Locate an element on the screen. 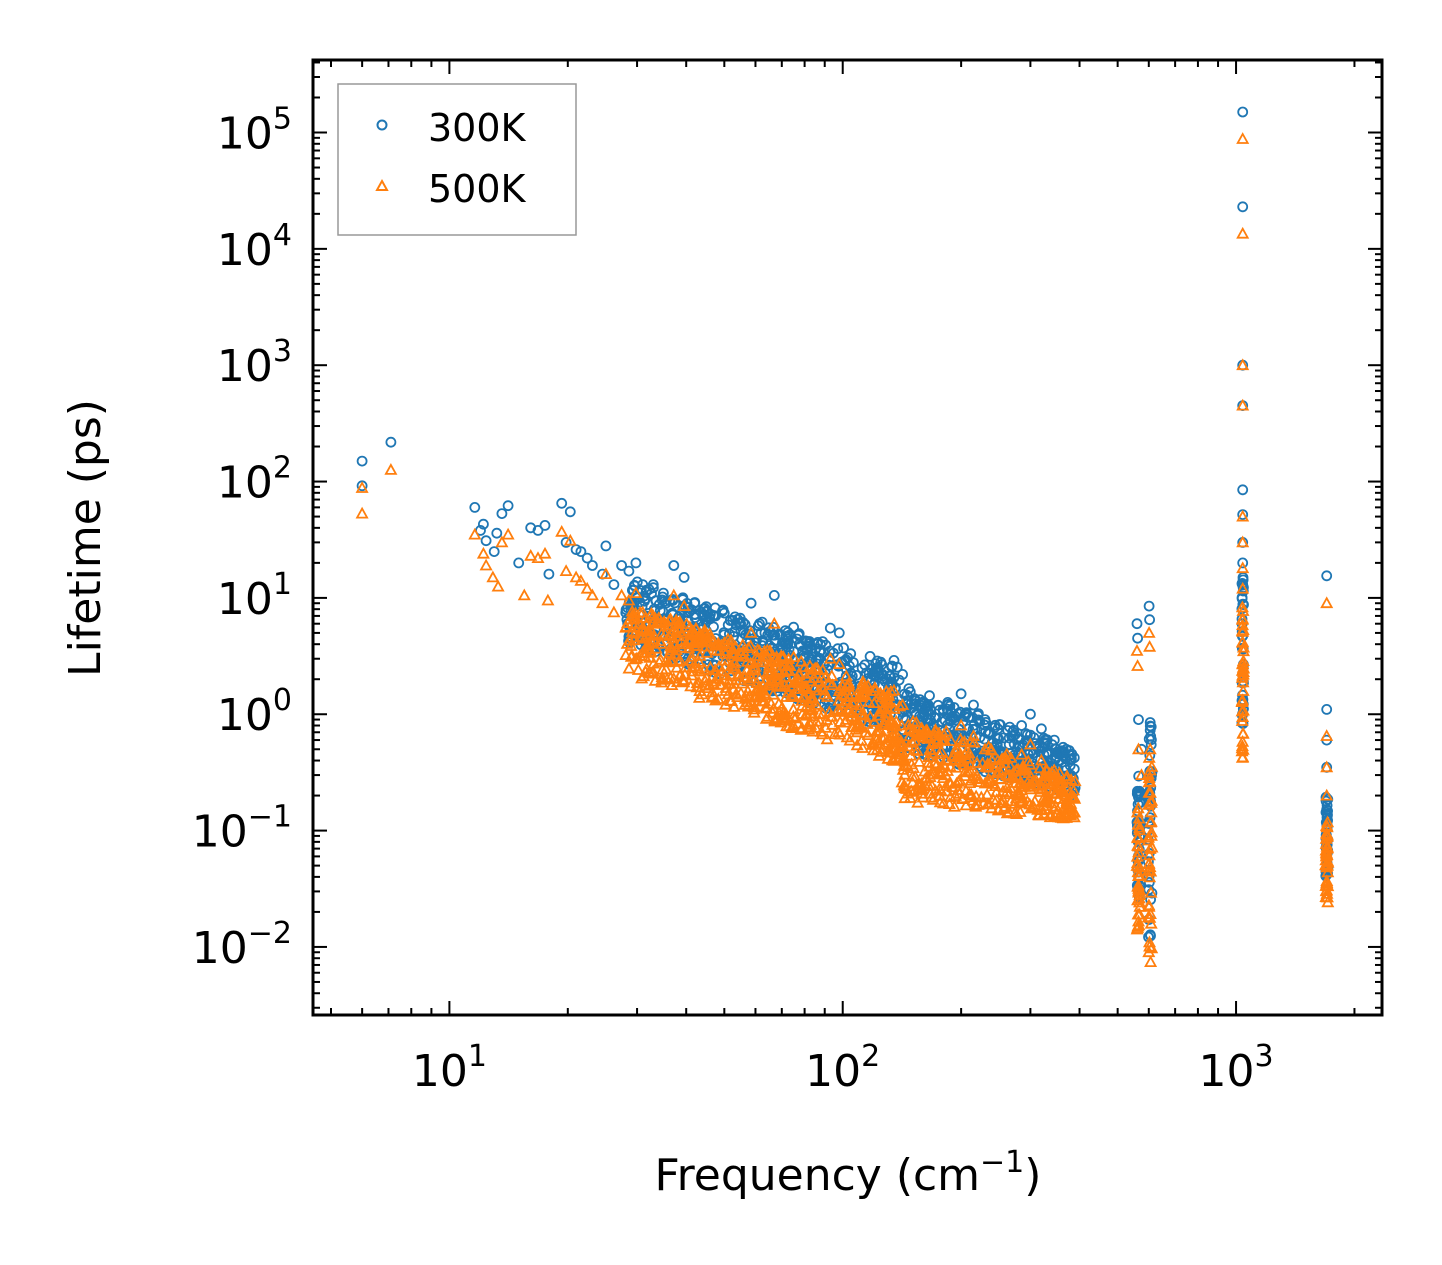 The image size is (1442, 1265). x-tick-label-10: 101 is located at coordinates (449, 1068).